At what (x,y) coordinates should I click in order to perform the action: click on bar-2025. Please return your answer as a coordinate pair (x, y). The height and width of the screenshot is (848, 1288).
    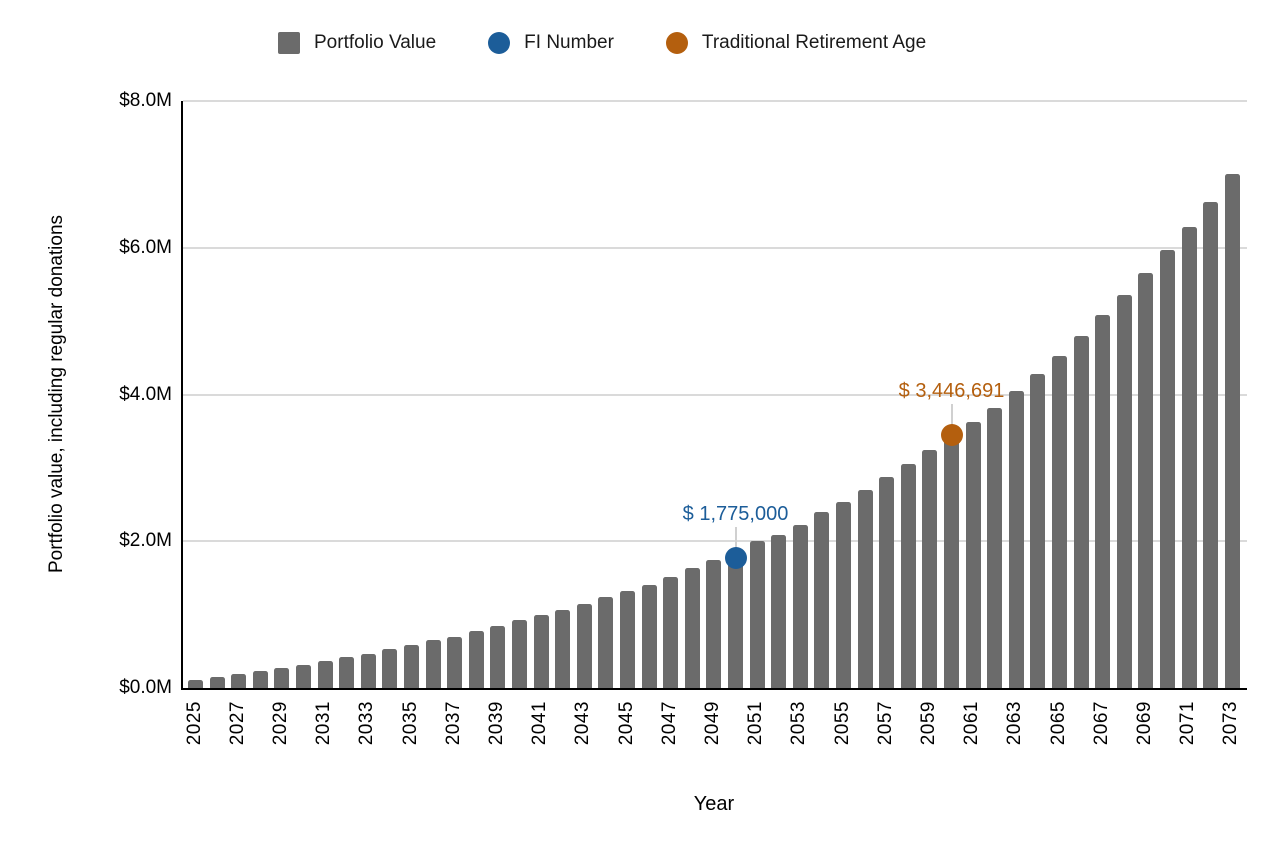
    Looking at the image, I should click on (195, 683).